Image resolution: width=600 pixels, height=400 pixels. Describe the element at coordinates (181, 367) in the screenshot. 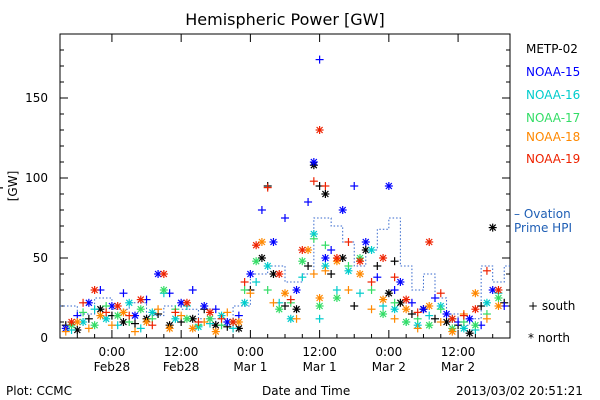

I see `x-tick-date-label: Feb28` at that location.